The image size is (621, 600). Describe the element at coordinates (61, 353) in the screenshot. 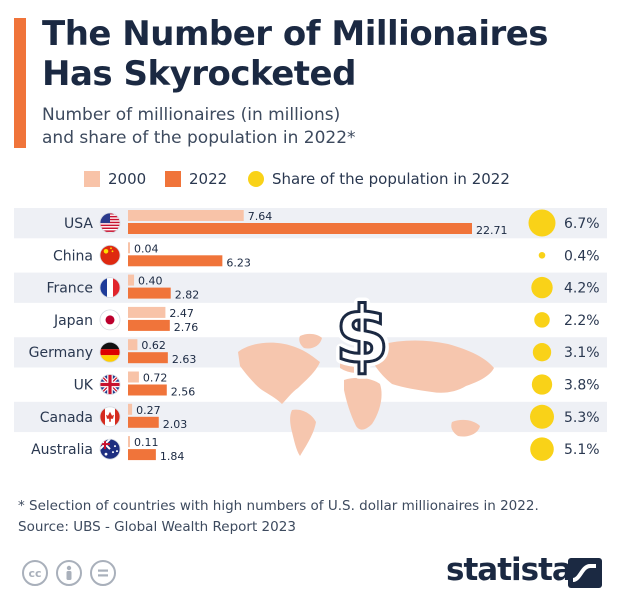

I see `category-label: Germany` at that location.